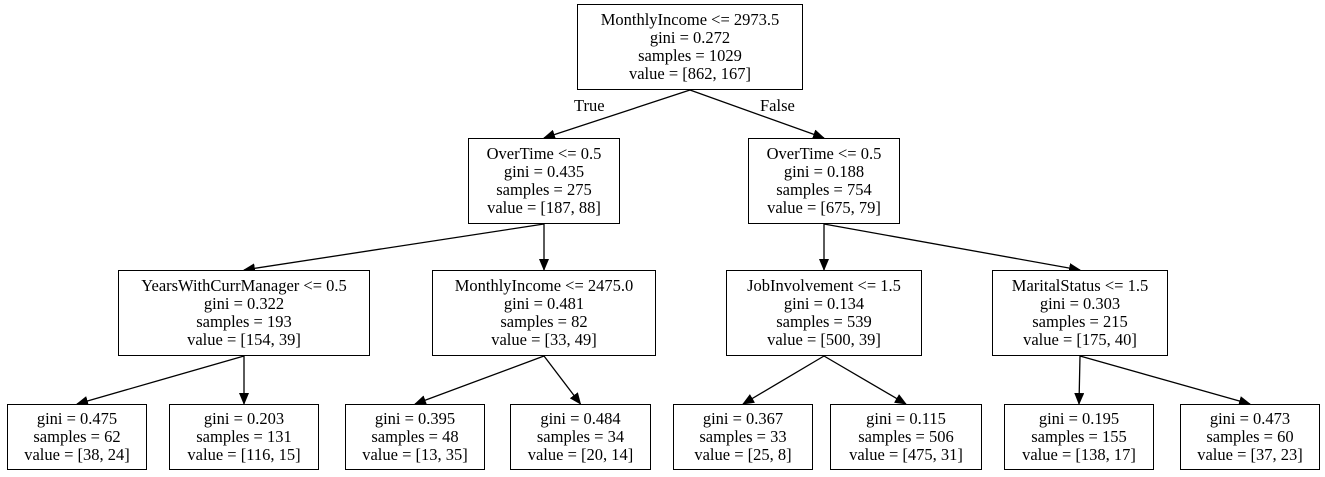  What do you see at coordinates (1079, 380) in the screenshot?
I see `tree-edge-n6-n13` at bounding box center [1079, 380].